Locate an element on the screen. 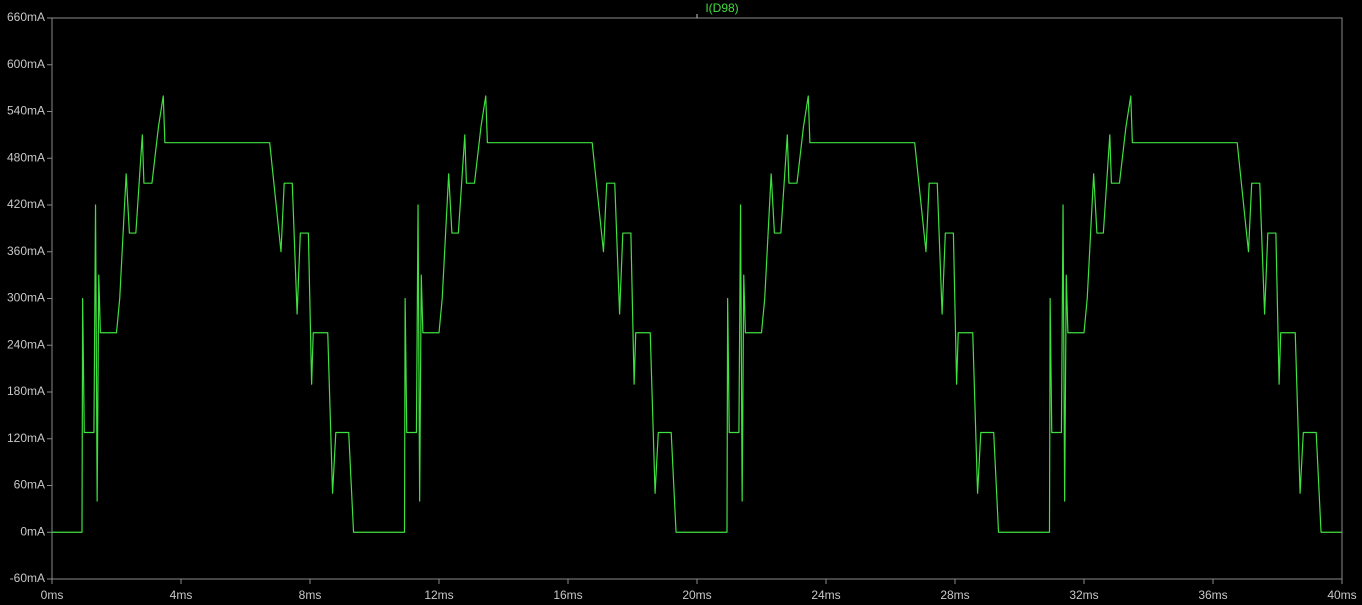  x-tick-label: 4ms is located at coordinates (181, 595).